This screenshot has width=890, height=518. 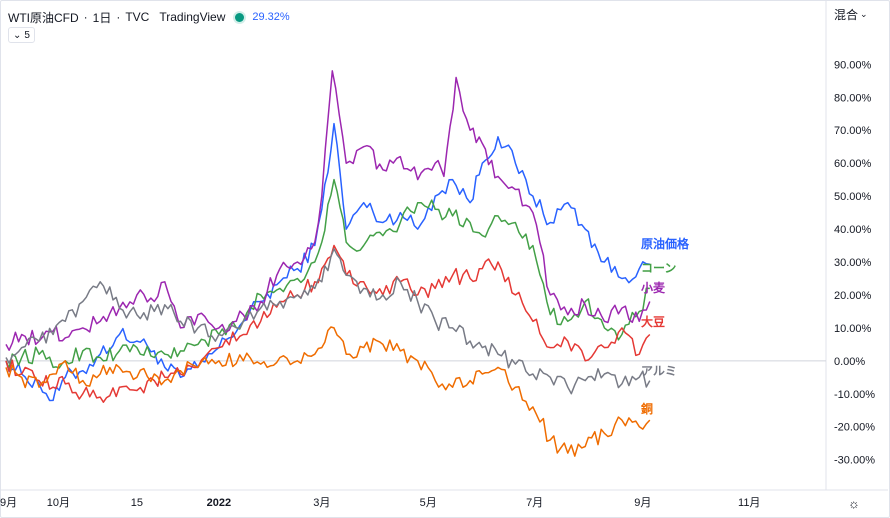 I want to click on collapse-indicators-button: ⌄ 5, so click(x=21, y=35).